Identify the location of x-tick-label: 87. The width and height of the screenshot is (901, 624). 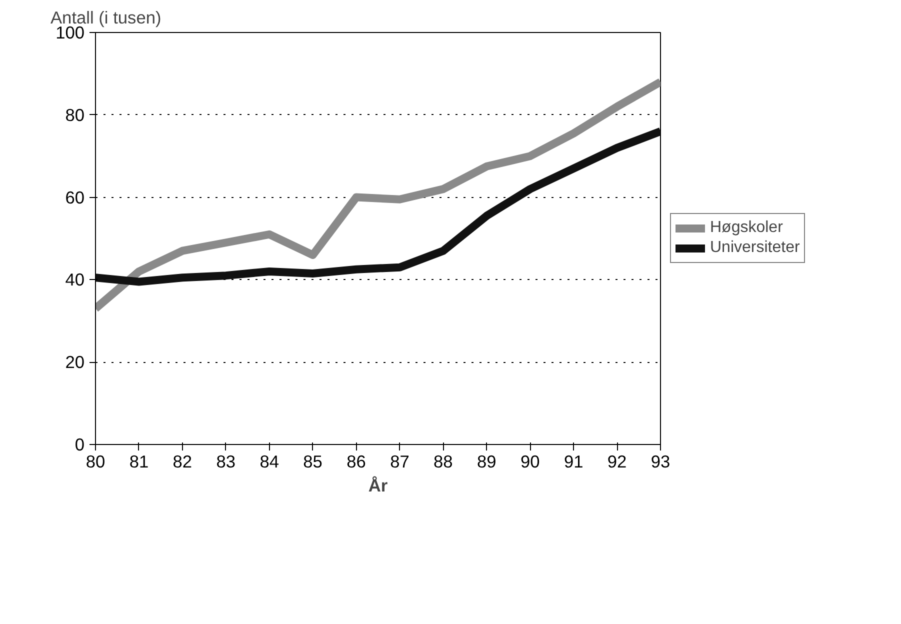
(400, 462).